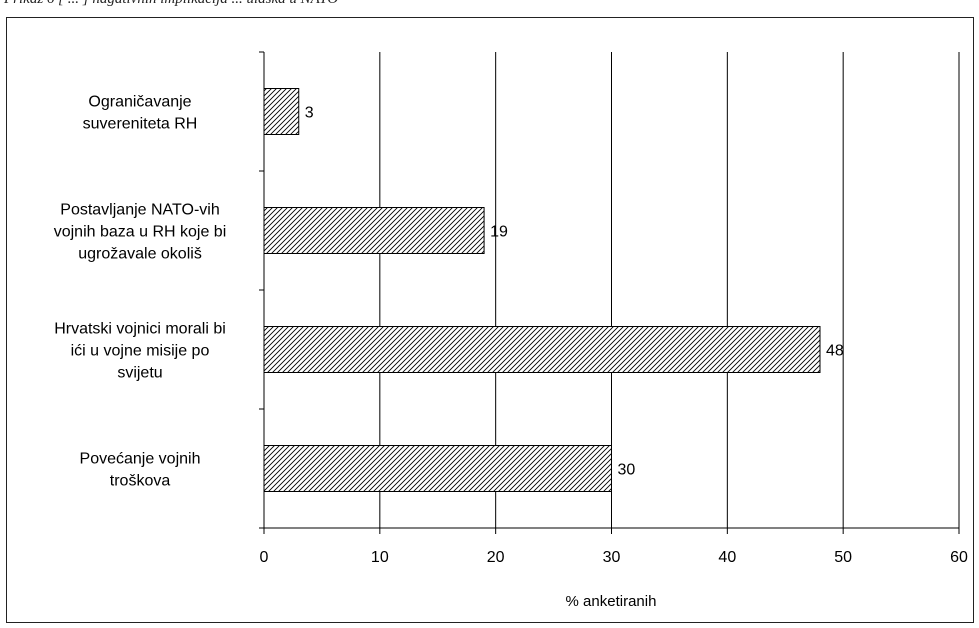 This screenshot has width=979, height=628. Describe the element at coordinates (264, 557) in the screenshot. I see `x-tick-label: 0` at that location.